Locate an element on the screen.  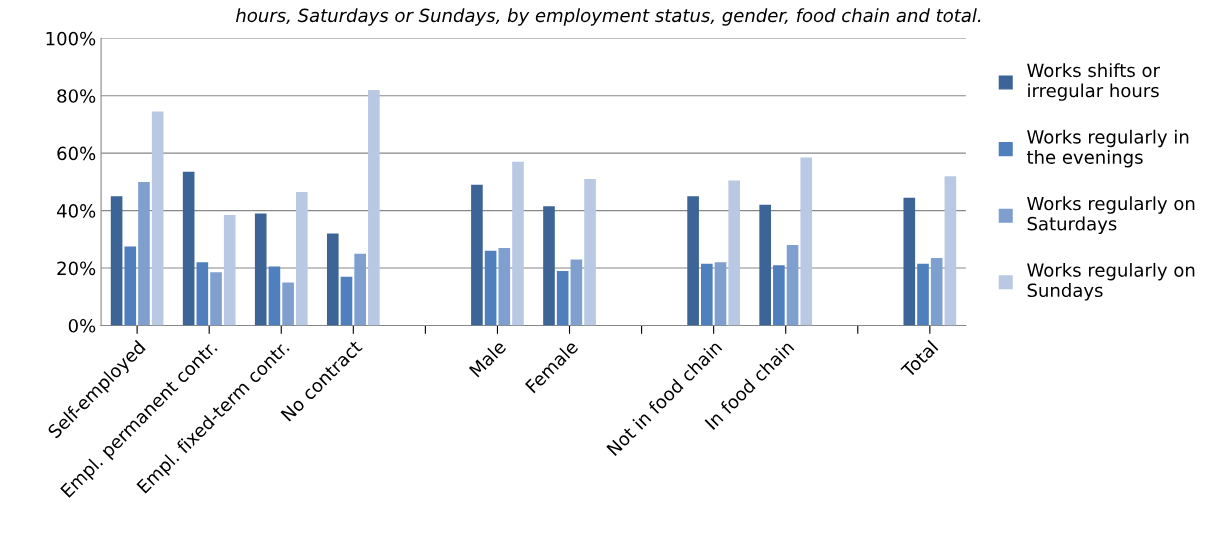
y-tick-label: 20% is located at coordinates (76, 268).